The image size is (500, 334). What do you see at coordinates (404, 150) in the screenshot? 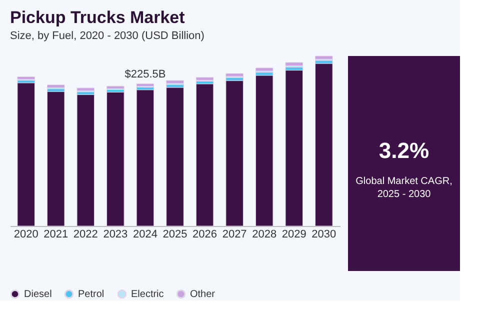
I see `text: 3.2%` at bounding box center [404, 150].